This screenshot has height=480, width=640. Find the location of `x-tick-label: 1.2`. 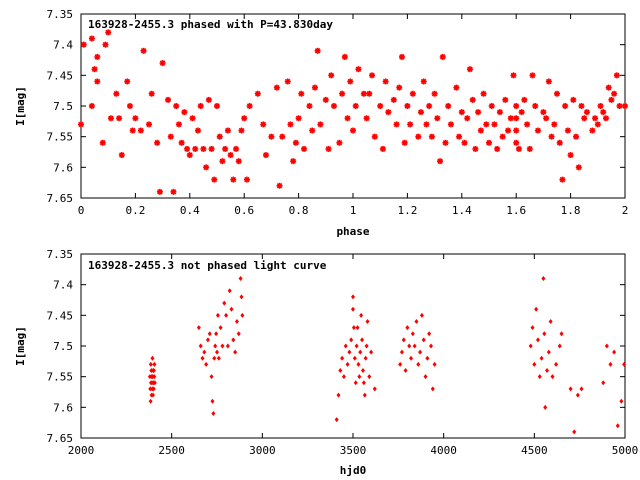

x-tick-label: 1.2 is located at coordinates (407, 210).